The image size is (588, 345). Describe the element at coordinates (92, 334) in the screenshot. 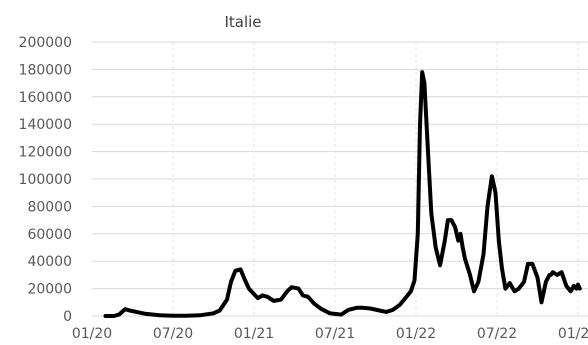

I see `x-tick-label: 01/20` at that location.